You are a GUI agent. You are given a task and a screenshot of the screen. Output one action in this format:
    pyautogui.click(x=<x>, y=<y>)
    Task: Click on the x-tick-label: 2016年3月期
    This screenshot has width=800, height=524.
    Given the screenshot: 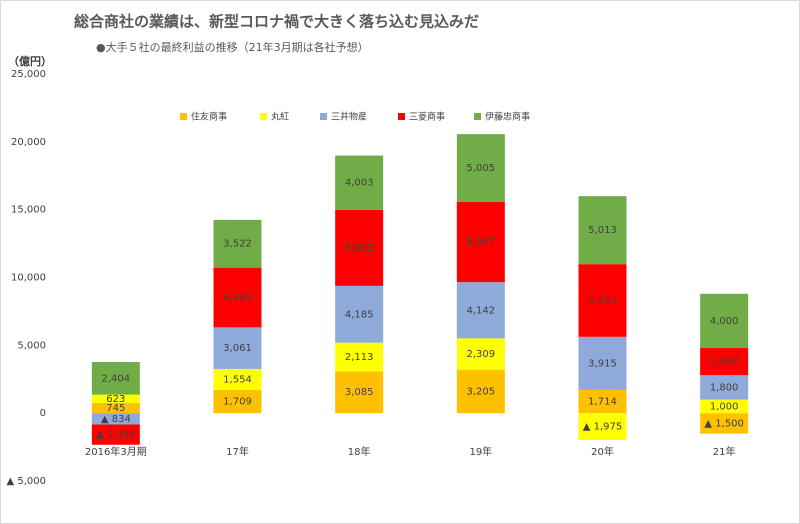 What is the action you would take?
    pyautogui.click(x=116, y=451)
    